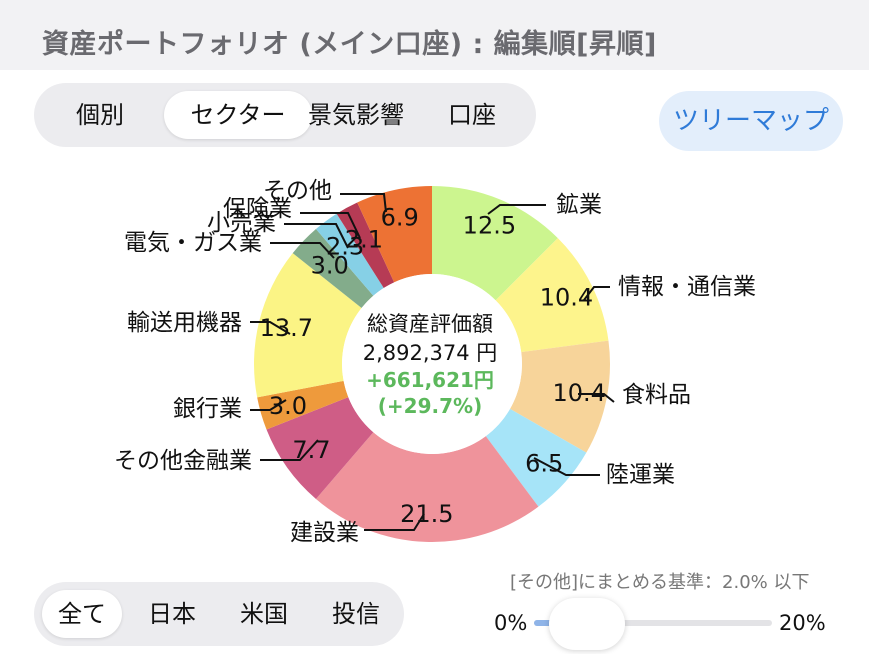  What do you see at coordinates (587, 624) in the screenshot?
I see `threshold-slider-thumb` at bounding box center [587, 624].